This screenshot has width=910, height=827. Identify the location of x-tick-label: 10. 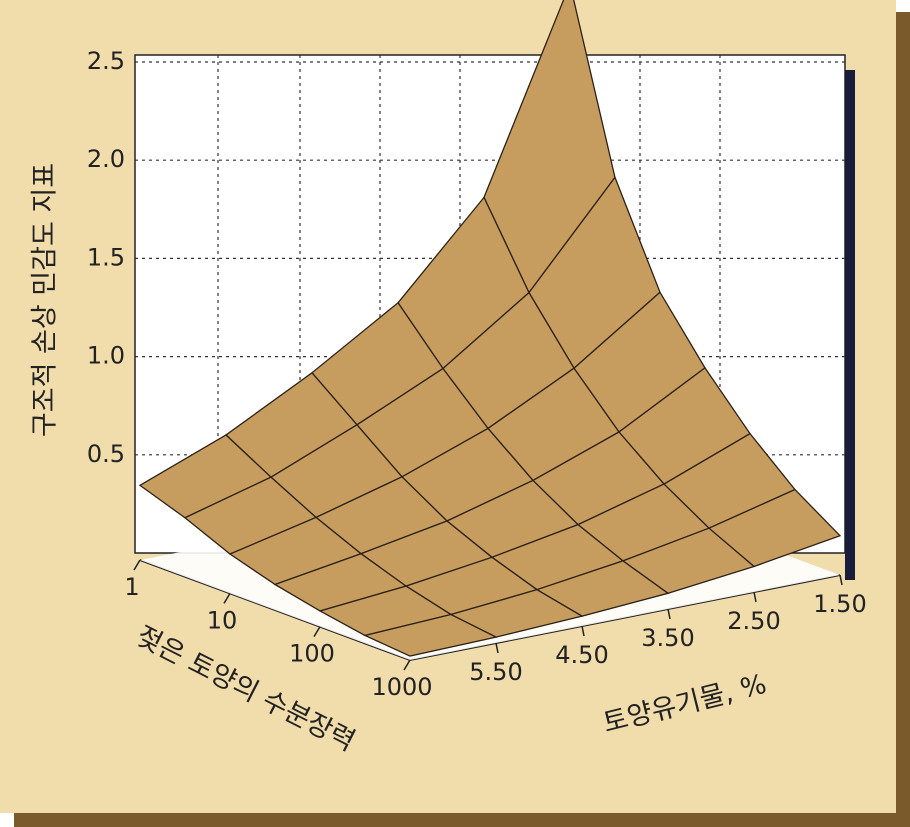
(222, 620).